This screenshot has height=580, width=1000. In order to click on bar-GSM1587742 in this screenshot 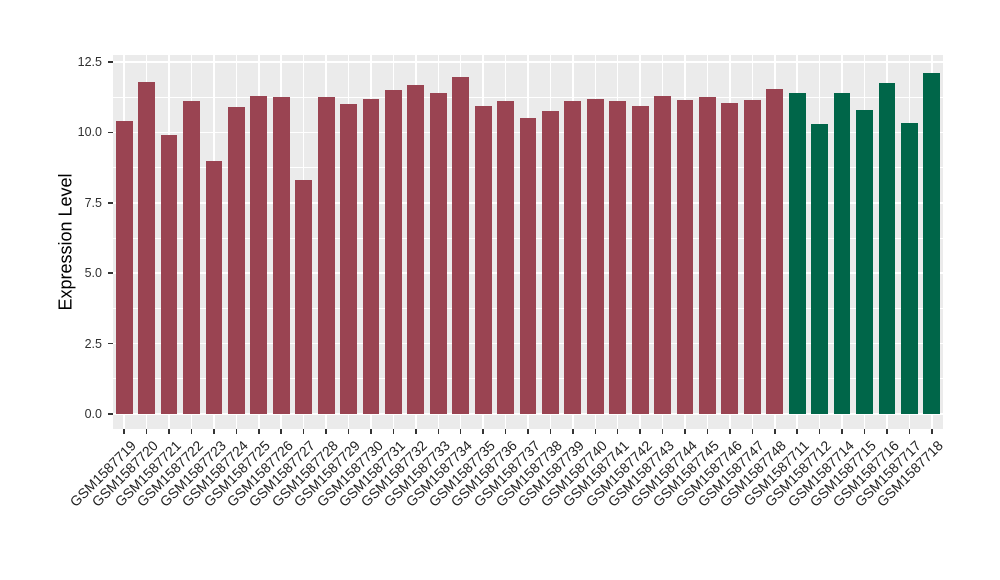, I will do `click(640, 259)`.